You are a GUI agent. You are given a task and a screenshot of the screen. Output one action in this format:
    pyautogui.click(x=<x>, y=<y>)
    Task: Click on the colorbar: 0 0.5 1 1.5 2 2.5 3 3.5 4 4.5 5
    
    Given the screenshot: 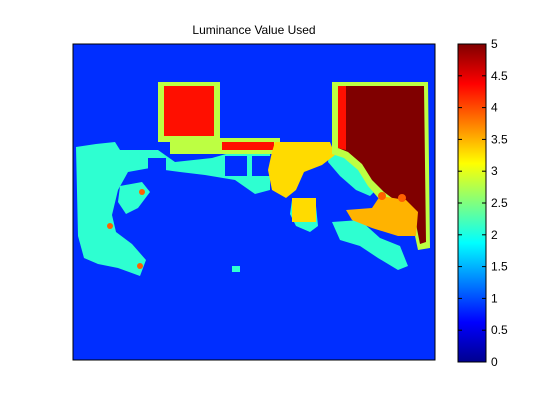 What is the action you would take?
    pyautogui.click(x=482, y=203)
    